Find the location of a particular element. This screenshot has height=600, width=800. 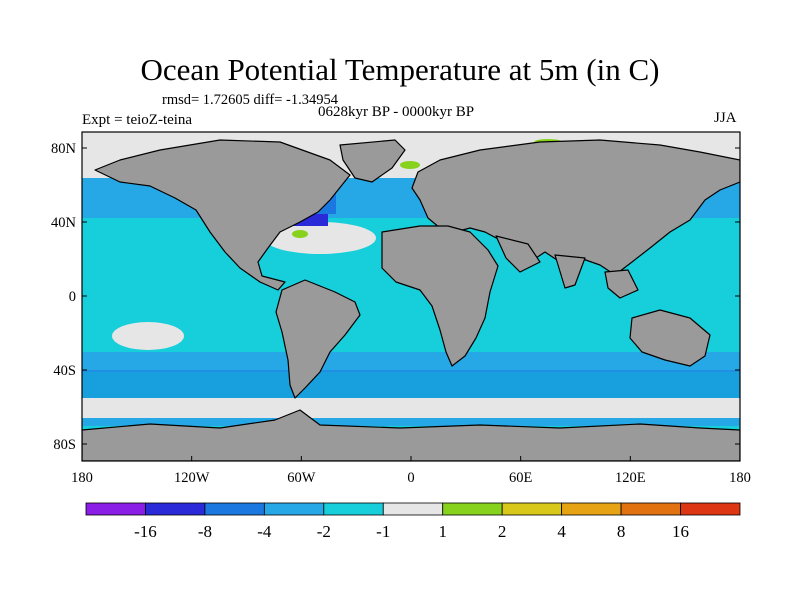

lat-tick-label: 40S is located at coordinates (64, 371).